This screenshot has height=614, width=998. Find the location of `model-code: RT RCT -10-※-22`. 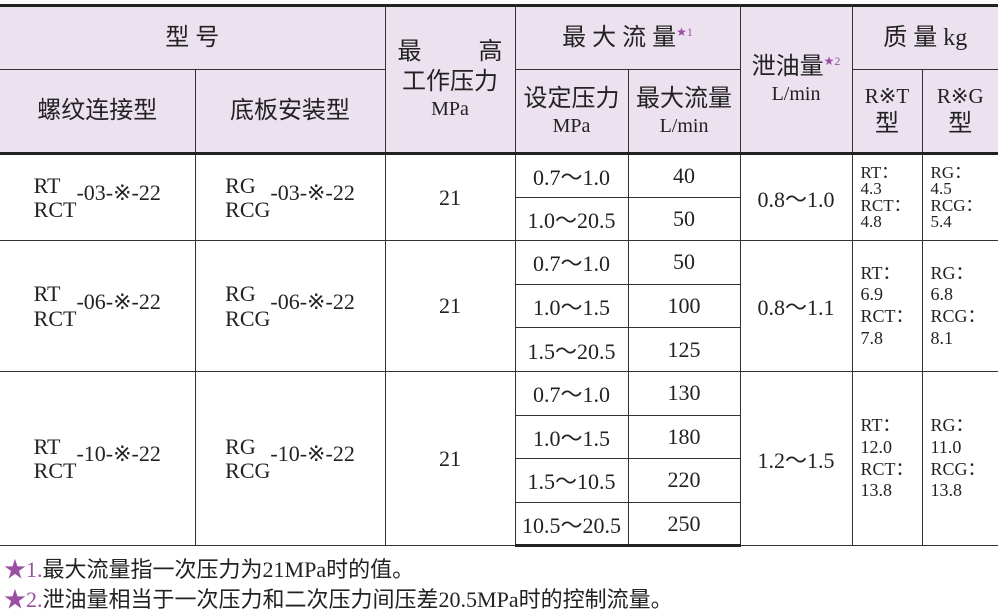

model-code: RT RCT -10-※-22 is located at coordinates (97, 458).